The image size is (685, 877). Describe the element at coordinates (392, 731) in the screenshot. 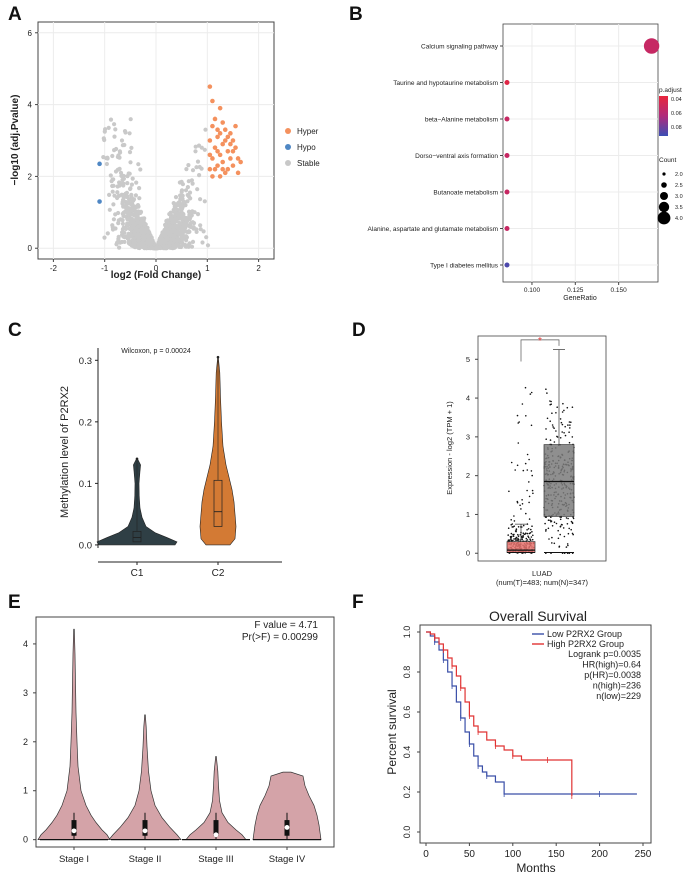

I see `panel-f-ylabel: Percent survival` at that location.